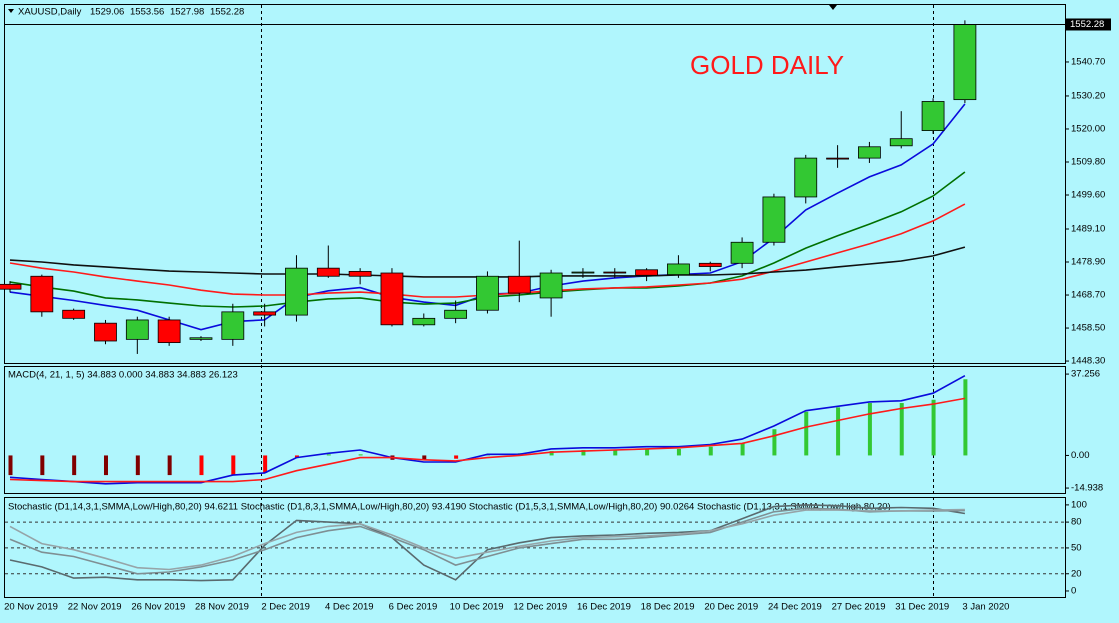  I want to click on y-tick-label: 1468.70, so click(1088, 295).